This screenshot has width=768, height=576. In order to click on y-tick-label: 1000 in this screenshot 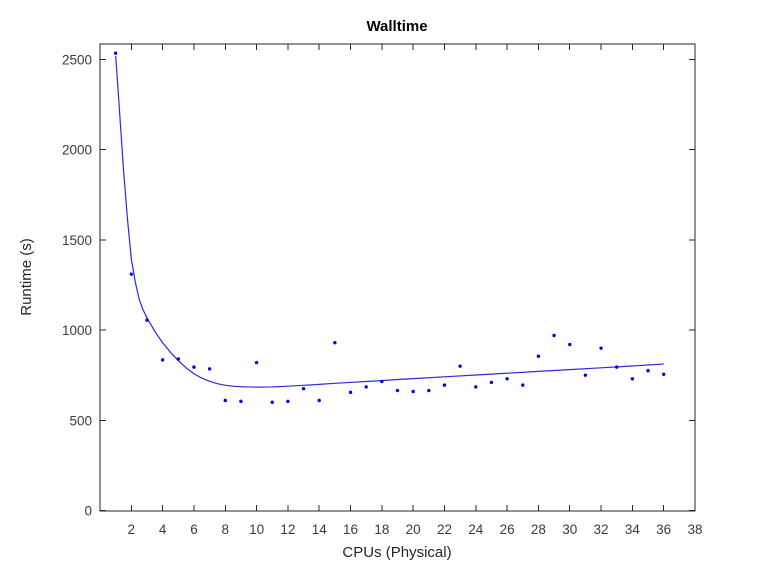, I will do `click(77, 330)`.